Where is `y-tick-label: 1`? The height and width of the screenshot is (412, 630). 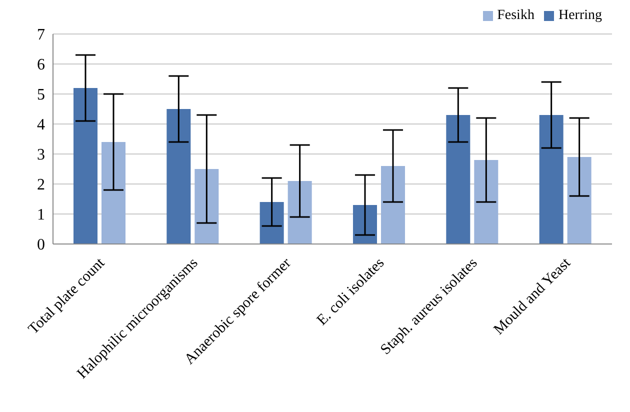
y-tick-label: 1 is located at coordinates (41, 215).